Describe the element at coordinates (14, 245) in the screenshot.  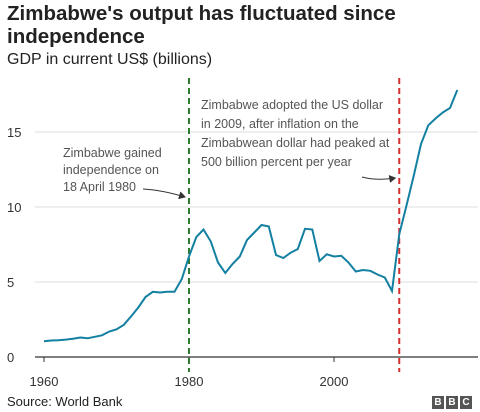
I see `y-axis-ticks: 0 5 10 15` at that location.